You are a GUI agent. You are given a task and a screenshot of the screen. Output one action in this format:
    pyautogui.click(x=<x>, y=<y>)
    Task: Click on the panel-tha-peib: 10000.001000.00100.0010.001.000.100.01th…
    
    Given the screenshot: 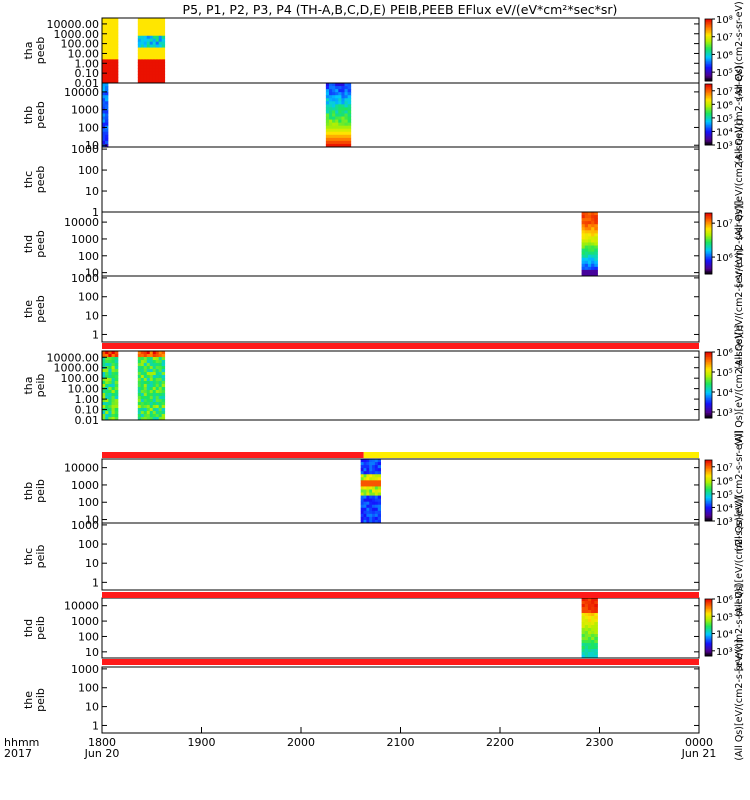 What is the action you would take?
    pyautogui.click(x=383, y=385)
    